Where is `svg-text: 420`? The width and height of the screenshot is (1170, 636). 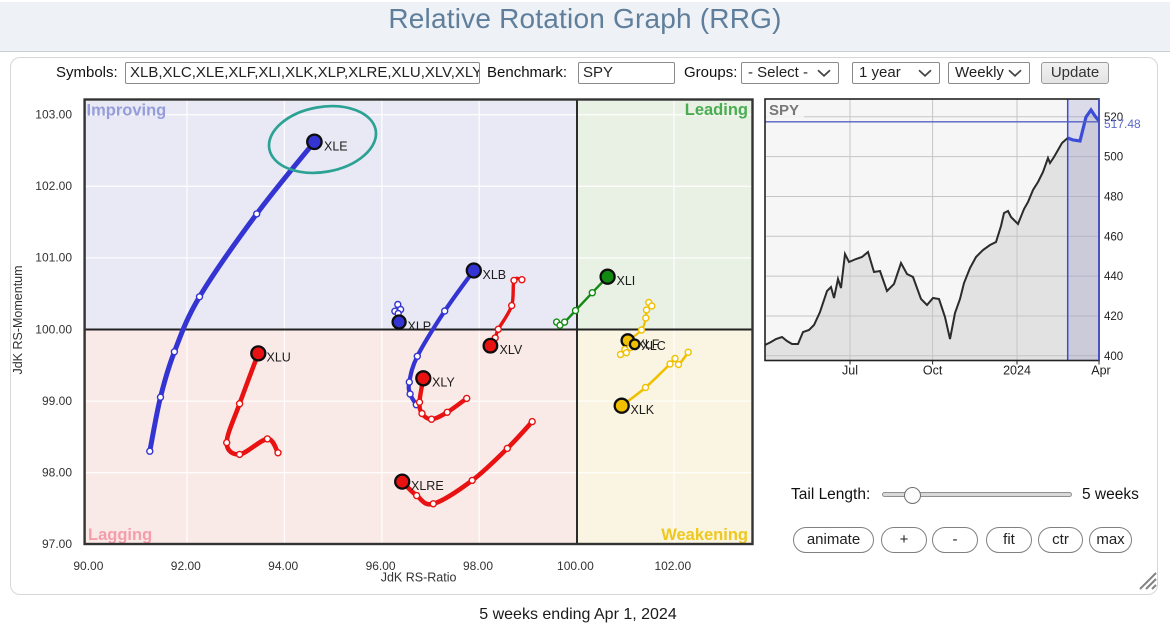 svg-text: 420 is located at coordinates (1113, 317).